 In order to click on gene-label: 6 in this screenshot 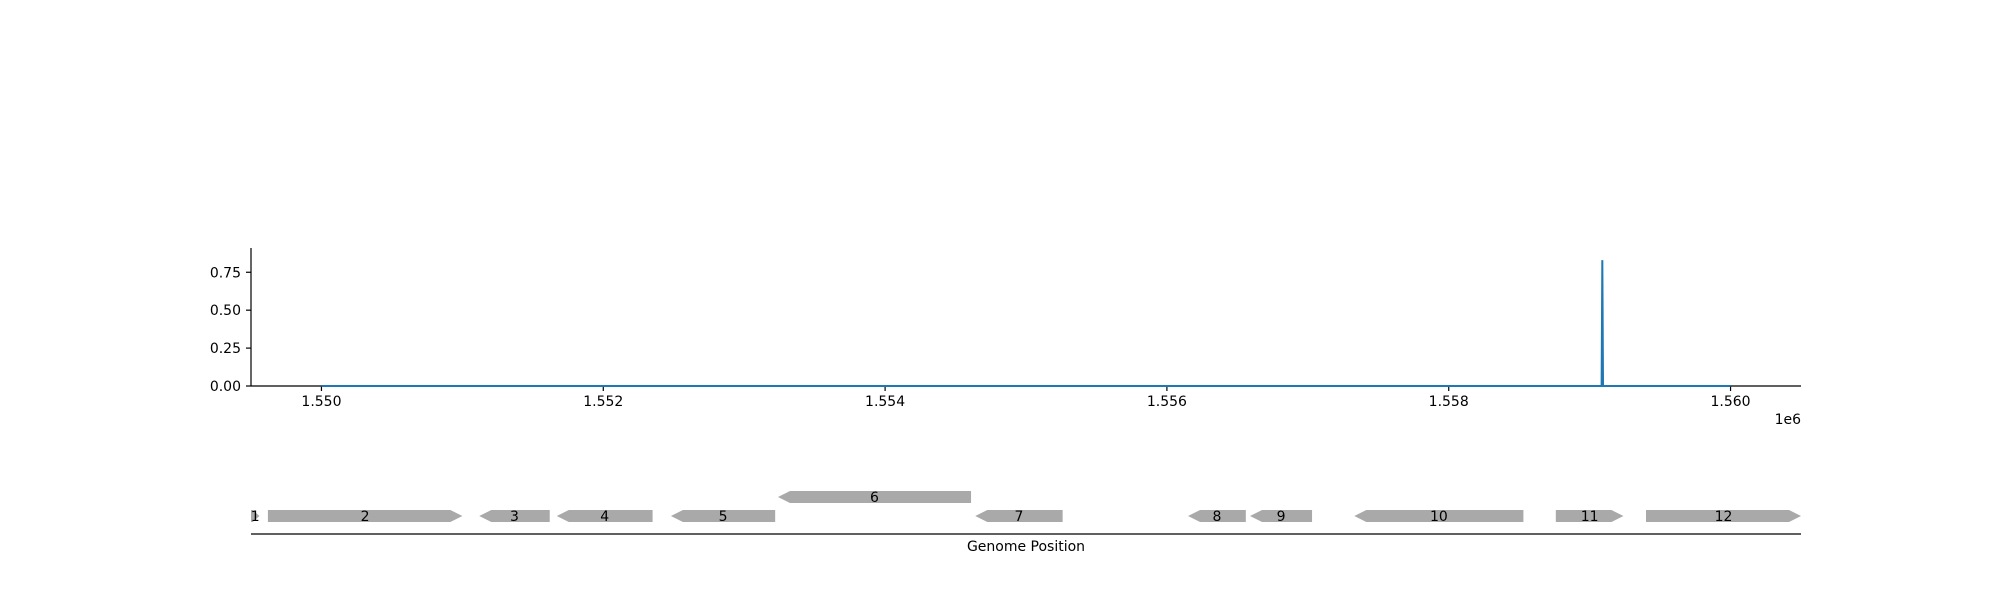, I will do `click(874, 498)`.